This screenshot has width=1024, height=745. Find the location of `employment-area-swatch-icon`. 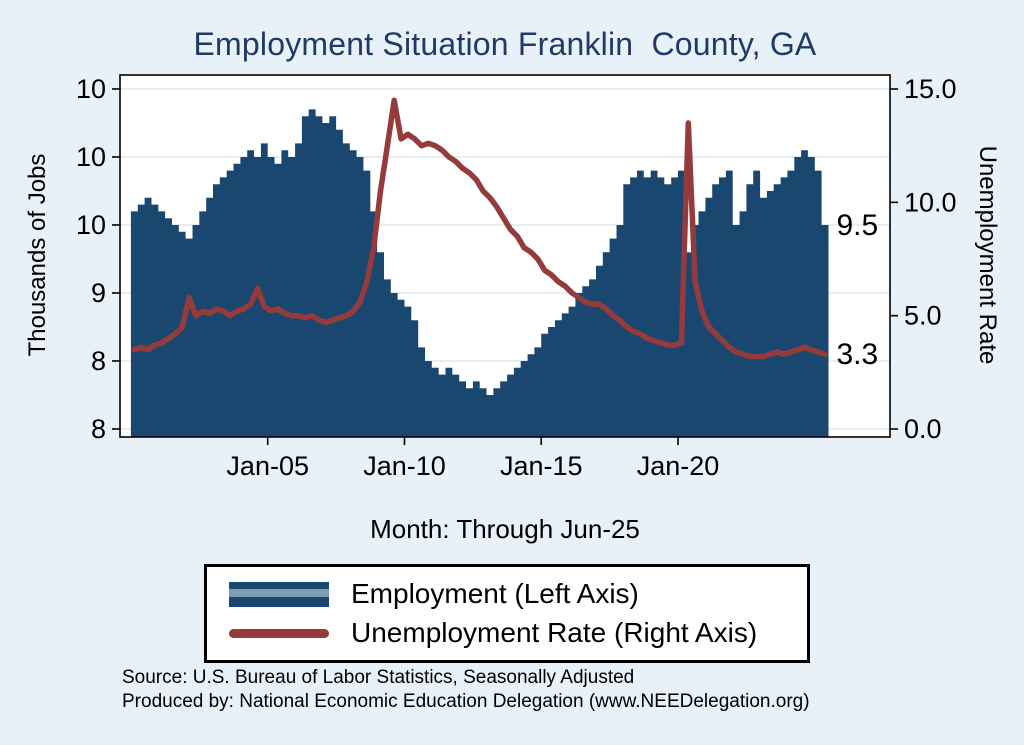

employment-area-swatch-icon is located at coordinates (279, 594).